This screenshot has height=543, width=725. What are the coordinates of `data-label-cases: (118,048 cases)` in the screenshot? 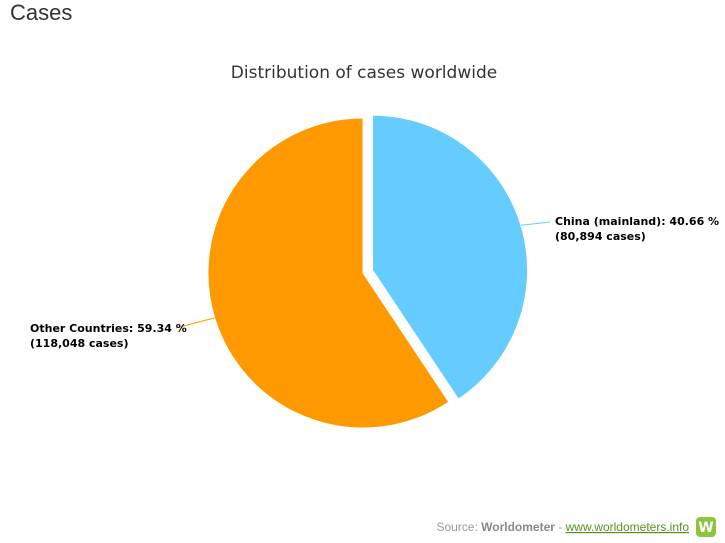 It's located at (79, 343).